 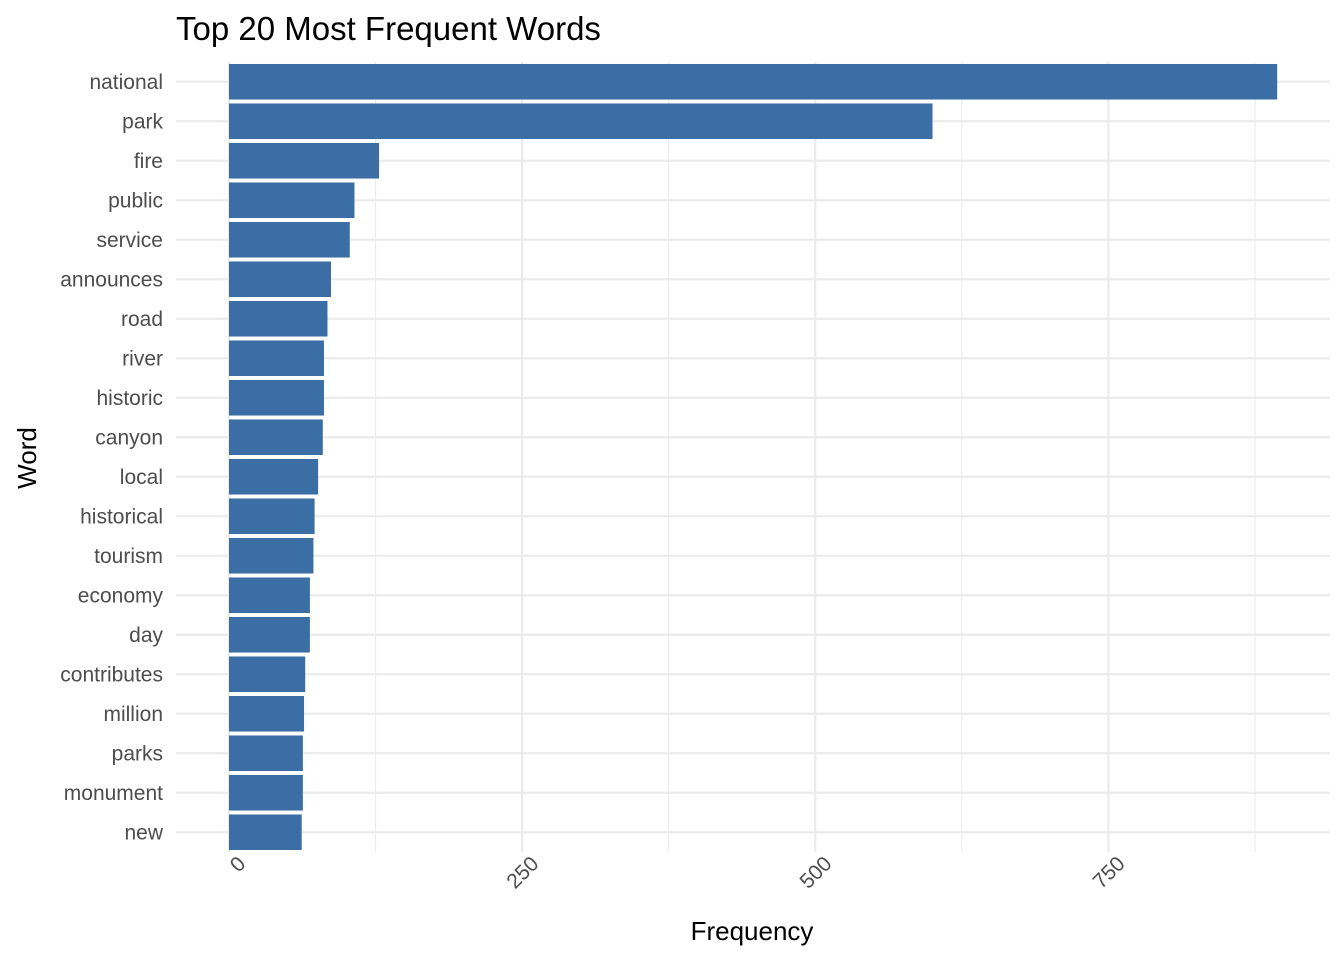 I want to click on y-tick-label: historical, so click(x=121, y=516).